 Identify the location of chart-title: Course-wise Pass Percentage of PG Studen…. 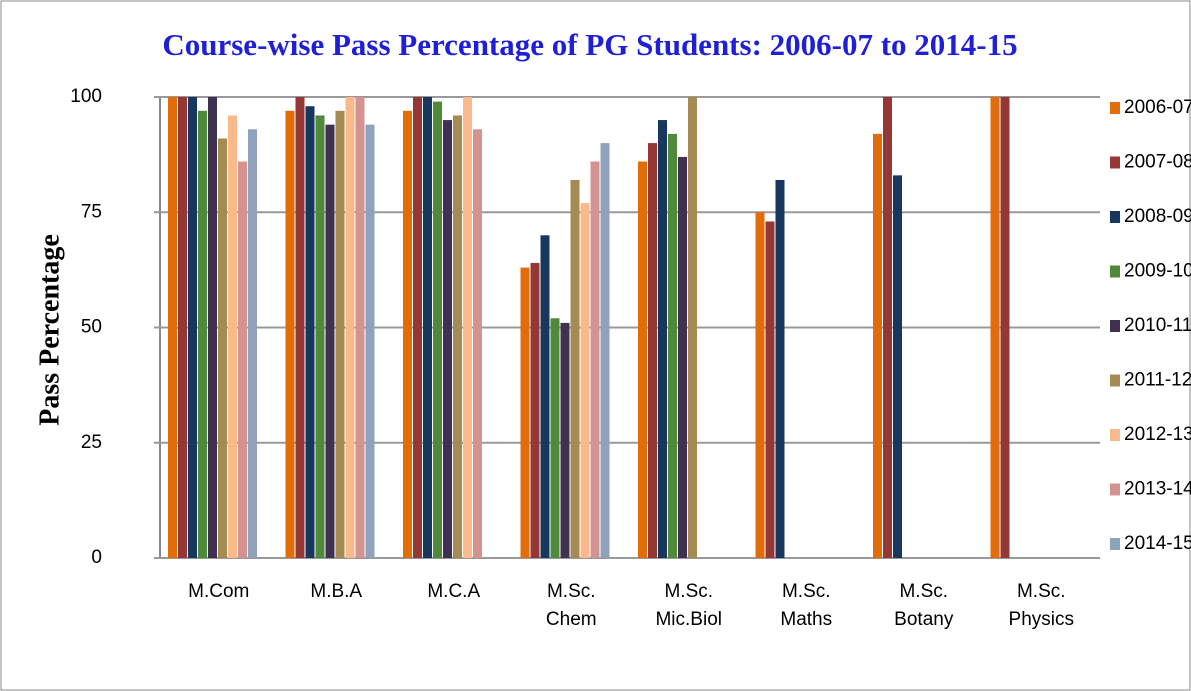
(589, 44).